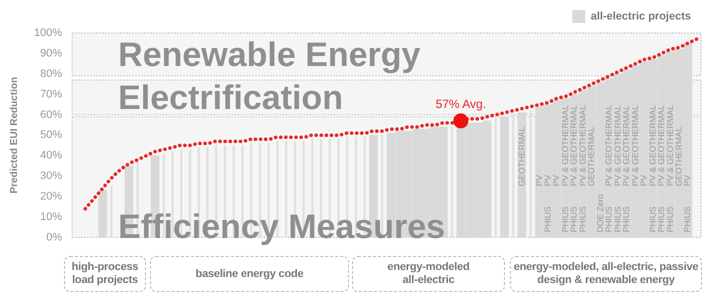 The width and height of the screenshot is (711, 297). What do you see at coordinates (606, 274) in the screenshot?
I see `text: energy-modeled, all-electric, passive design & renewable energy` at bounding box center [606, 274].